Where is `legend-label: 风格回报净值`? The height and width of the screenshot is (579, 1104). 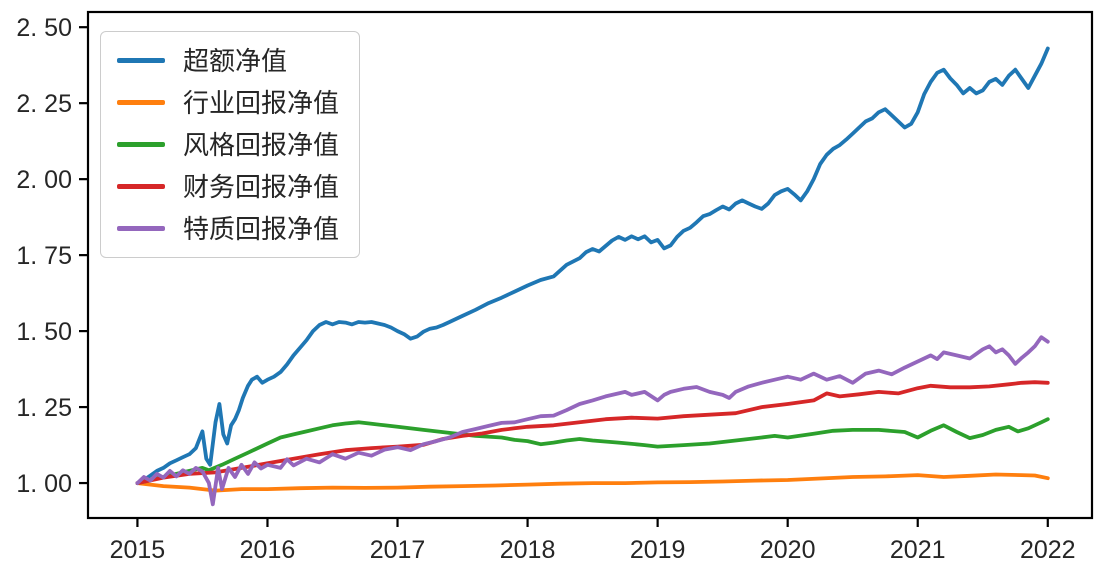
legend-label: 风格回报净值 is located at coordinates (261, 144).